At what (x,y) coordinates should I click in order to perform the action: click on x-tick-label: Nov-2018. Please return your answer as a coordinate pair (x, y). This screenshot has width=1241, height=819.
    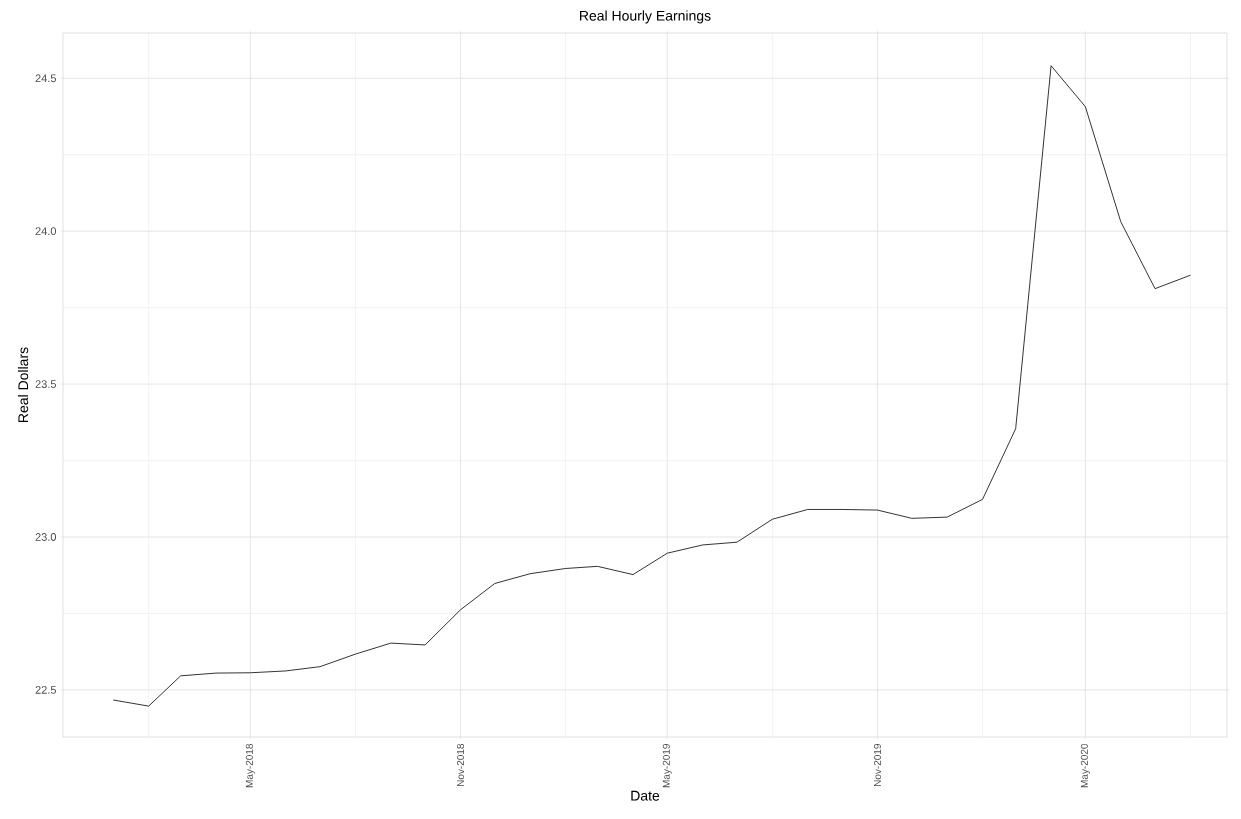
    Looking at the image, I should click on (460, 765).